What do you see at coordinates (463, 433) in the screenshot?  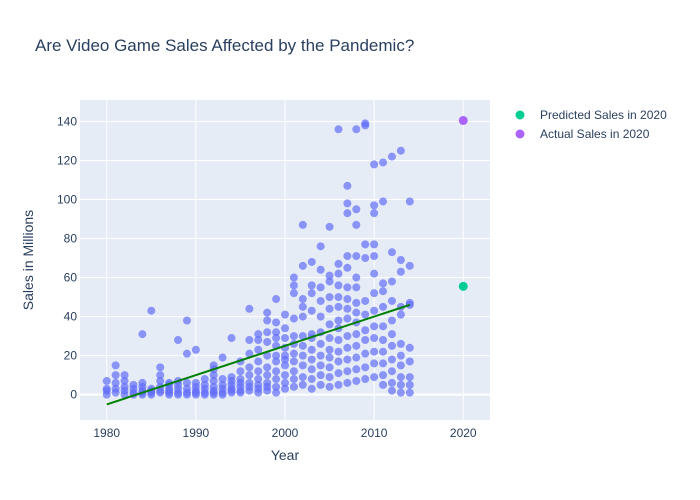 I see `x-tick-label: 2020` at bounding box center [463, 433].